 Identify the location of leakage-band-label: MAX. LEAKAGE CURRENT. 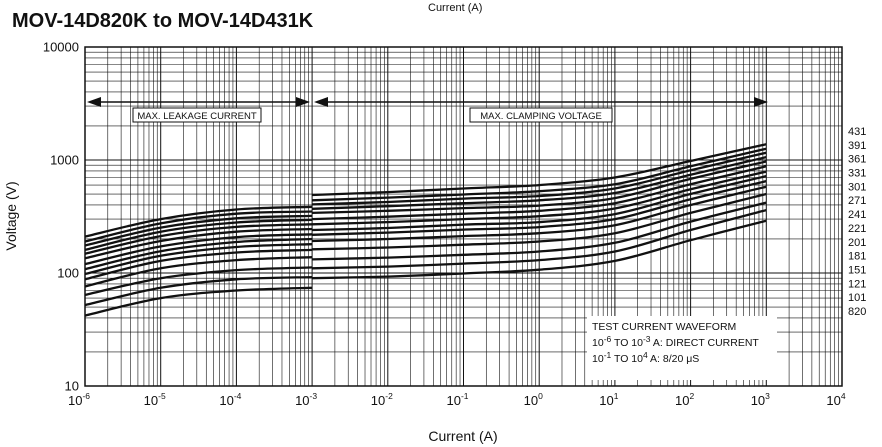
(196, 116).